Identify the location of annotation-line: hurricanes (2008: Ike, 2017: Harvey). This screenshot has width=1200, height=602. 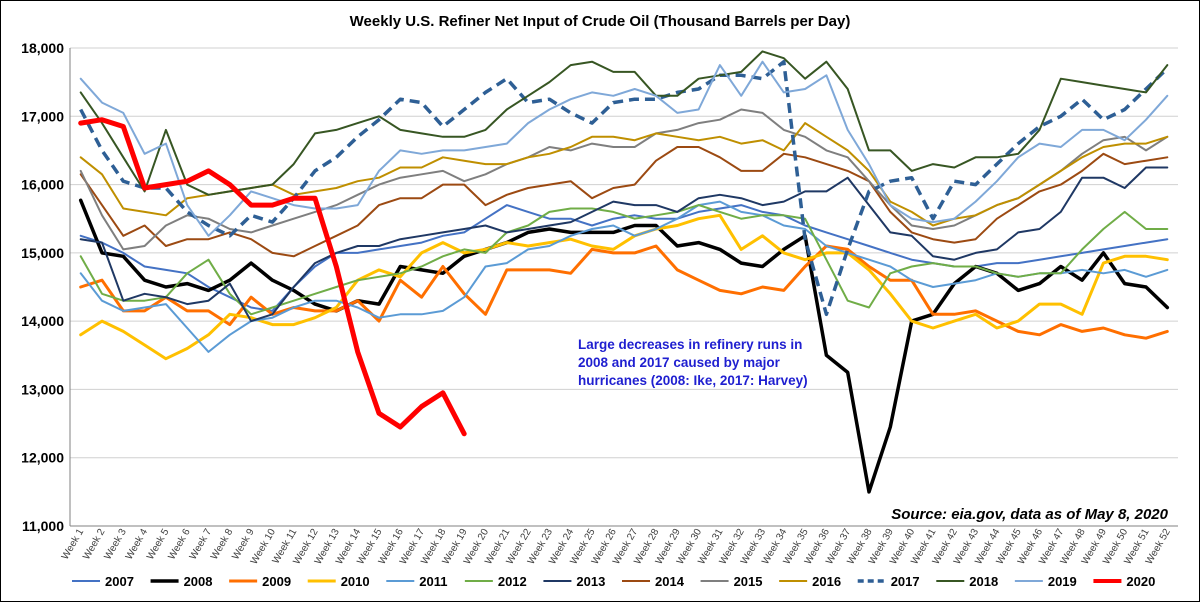
(693, 380).